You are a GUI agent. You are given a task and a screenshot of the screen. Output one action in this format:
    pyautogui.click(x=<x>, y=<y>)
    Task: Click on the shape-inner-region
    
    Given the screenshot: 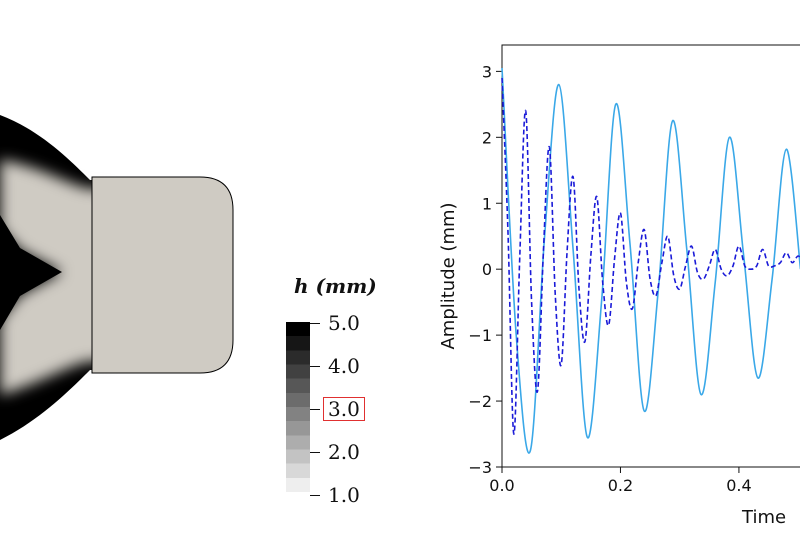 What is the action you would take?
    pyautogui.click(x=55, y=277)
    